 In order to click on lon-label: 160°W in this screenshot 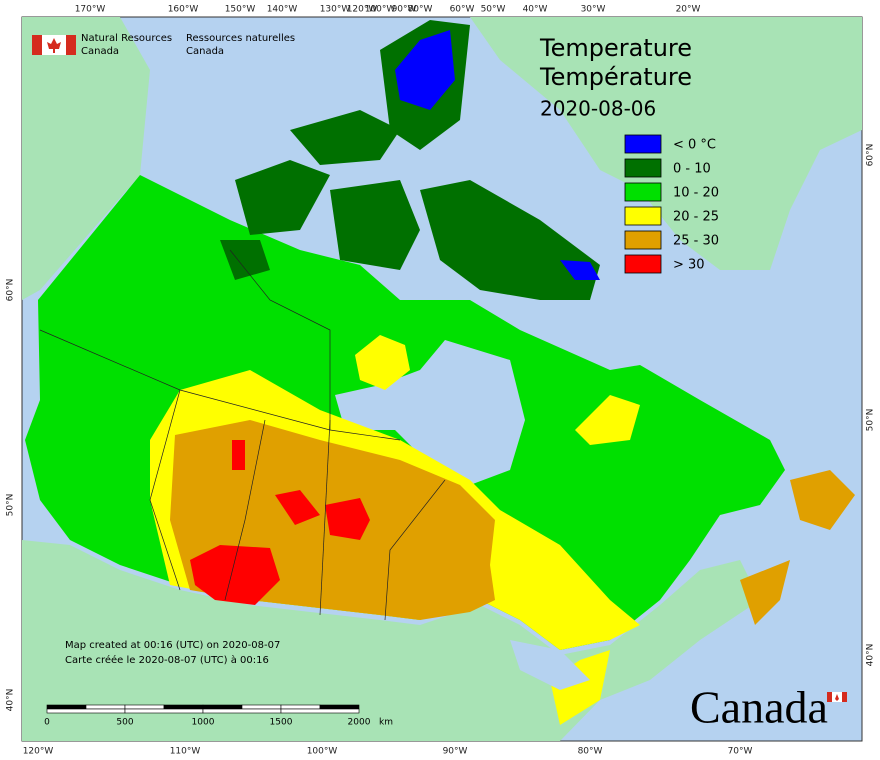, I will do `click(183, 10)`.